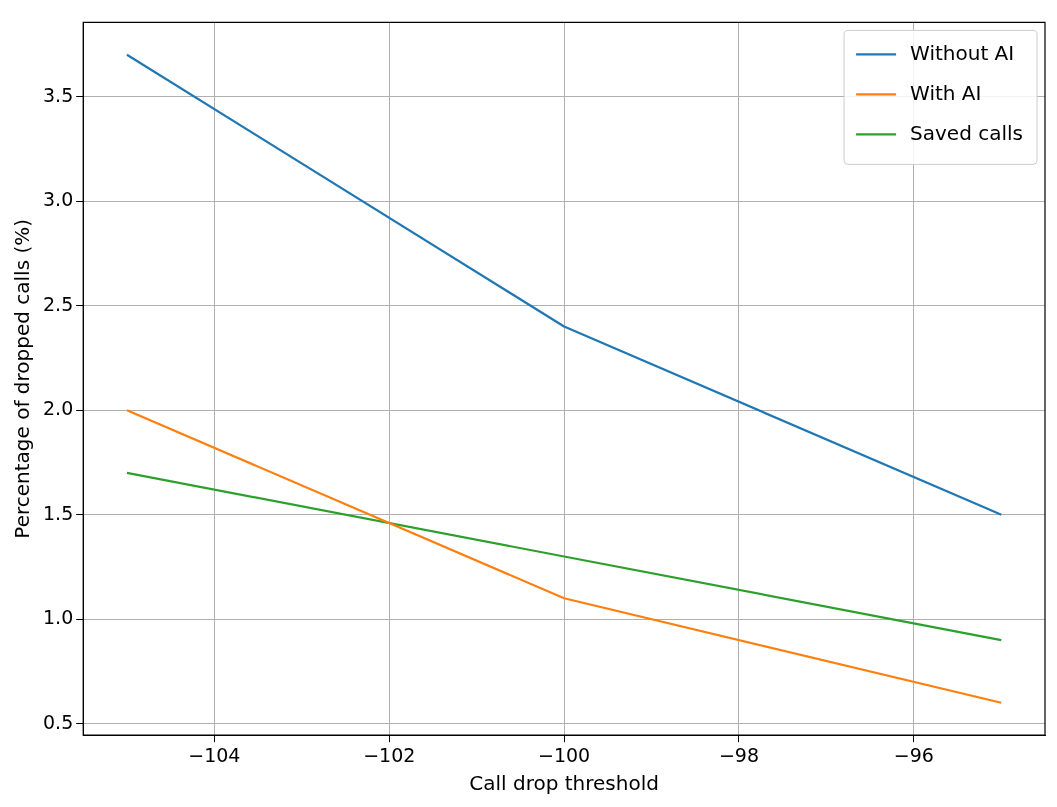  Describe the element at coordinates (214, 754) in the screenshot. I see `x-tick-label: −104` at that location.